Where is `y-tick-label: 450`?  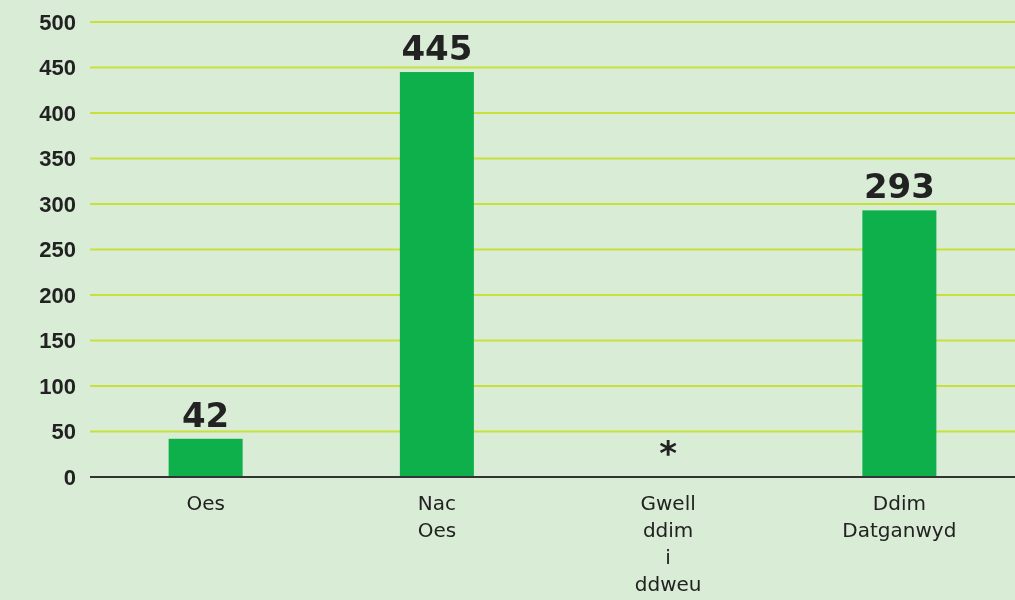
y-tick-label: 450 is located at coordinates (57, 68).